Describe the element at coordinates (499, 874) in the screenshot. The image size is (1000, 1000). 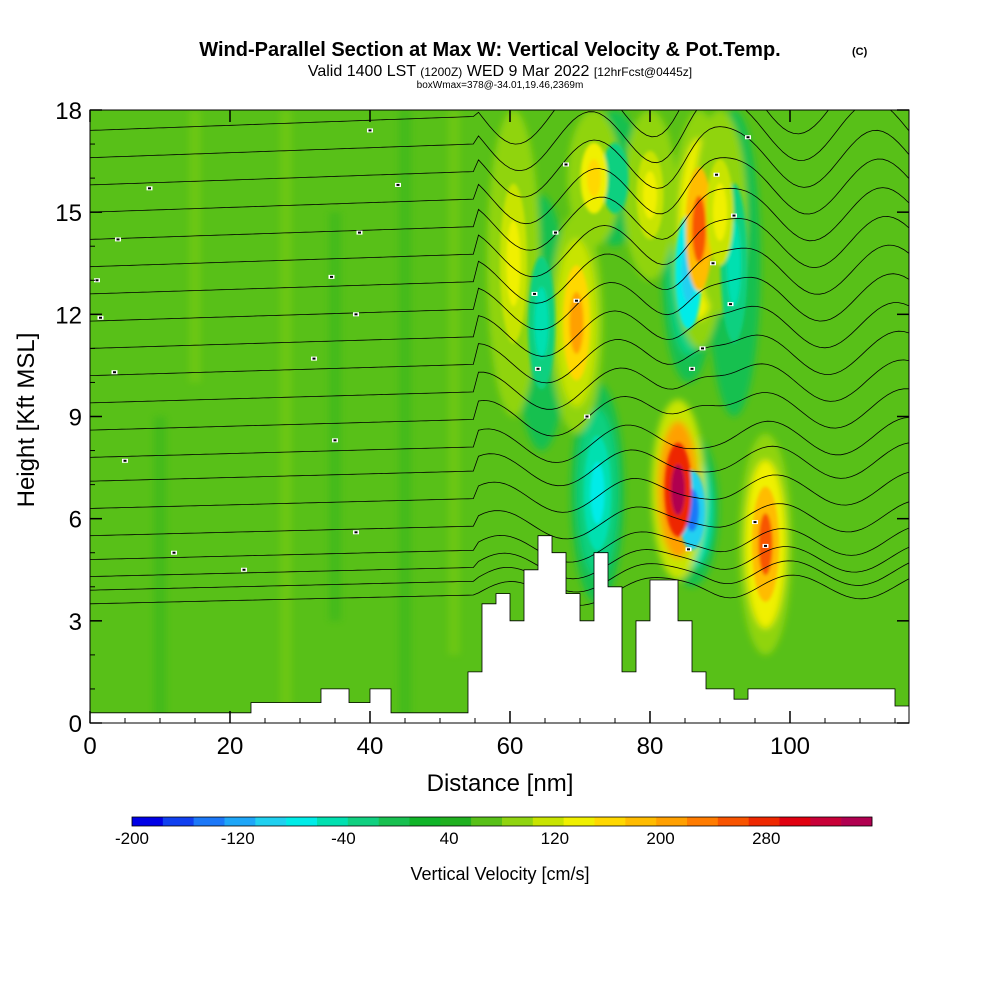
I see `colorbar-label: Vertical Velocity [cm/s]` at that location.